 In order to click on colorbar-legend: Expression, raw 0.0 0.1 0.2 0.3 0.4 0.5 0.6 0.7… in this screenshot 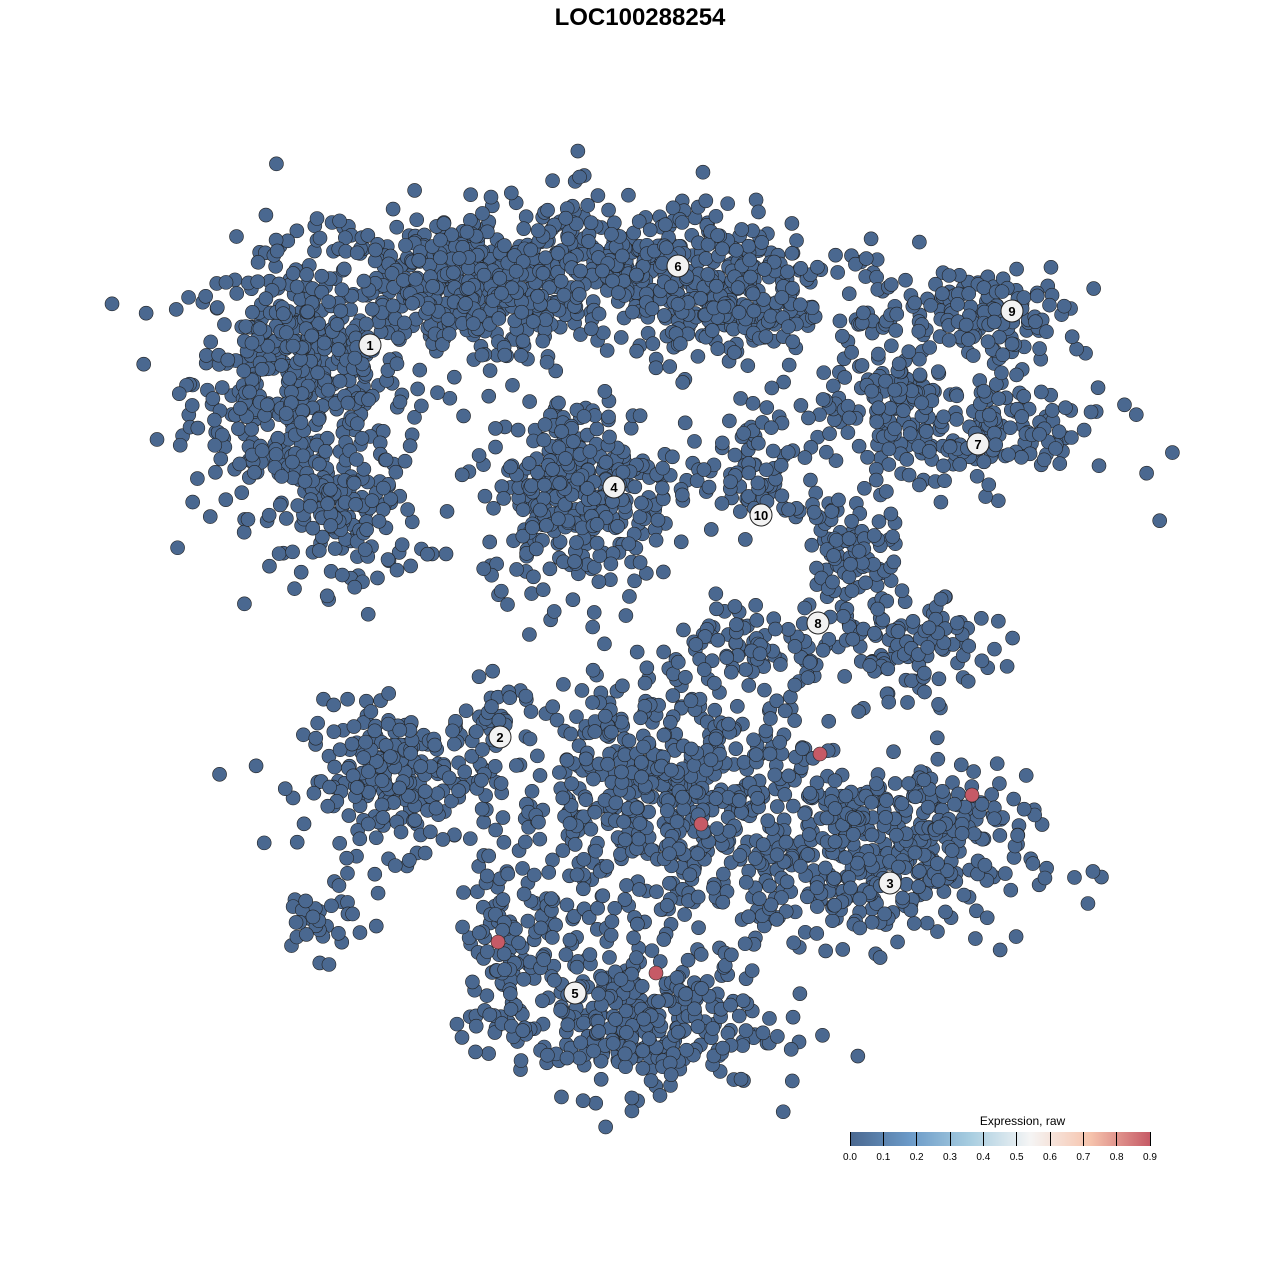, I will do `click(1000, 1138)`.